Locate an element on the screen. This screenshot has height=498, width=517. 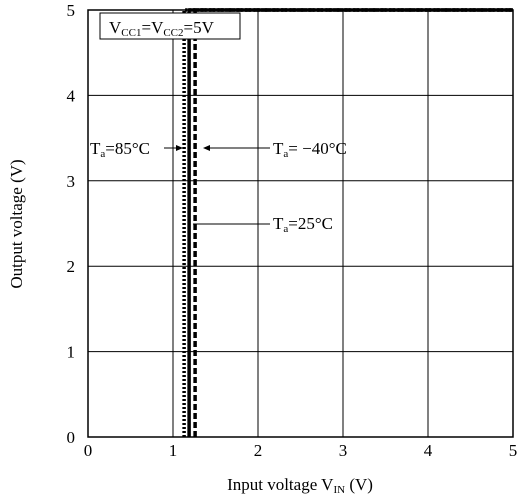
x-tick-label-3: 3 is located at coordinates (343, 450).